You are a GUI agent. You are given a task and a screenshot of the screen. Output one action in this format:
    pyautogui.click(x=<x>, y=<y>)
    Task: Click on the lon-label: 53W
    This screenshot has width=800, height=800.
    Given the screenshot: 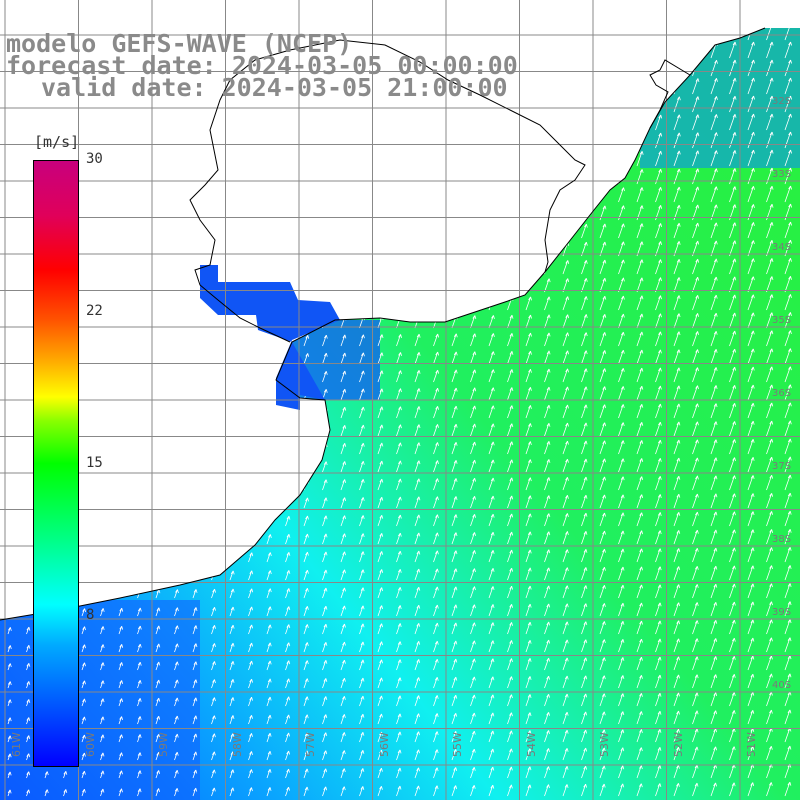 What is the action you would take?
    pyautogui.click(x=604, y=744)
    